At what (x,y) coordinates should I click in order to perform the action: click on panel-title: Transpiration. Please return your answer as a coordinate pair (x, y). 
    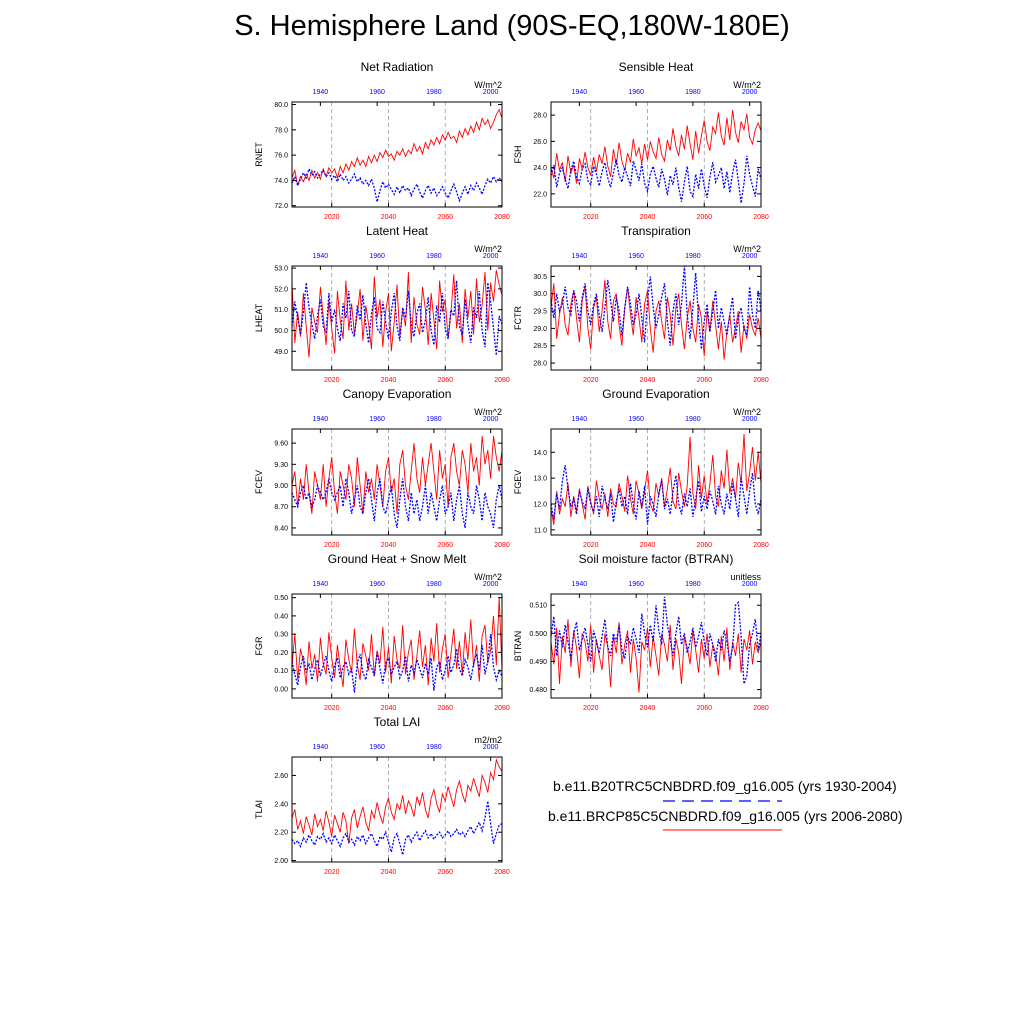
    Looking at the image, I should click on (656, 231).